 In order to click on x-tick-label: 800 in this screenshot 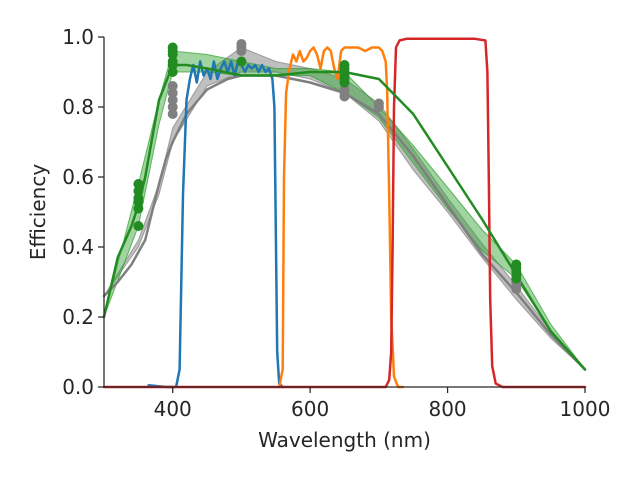, I will do `click(447, 409)`.